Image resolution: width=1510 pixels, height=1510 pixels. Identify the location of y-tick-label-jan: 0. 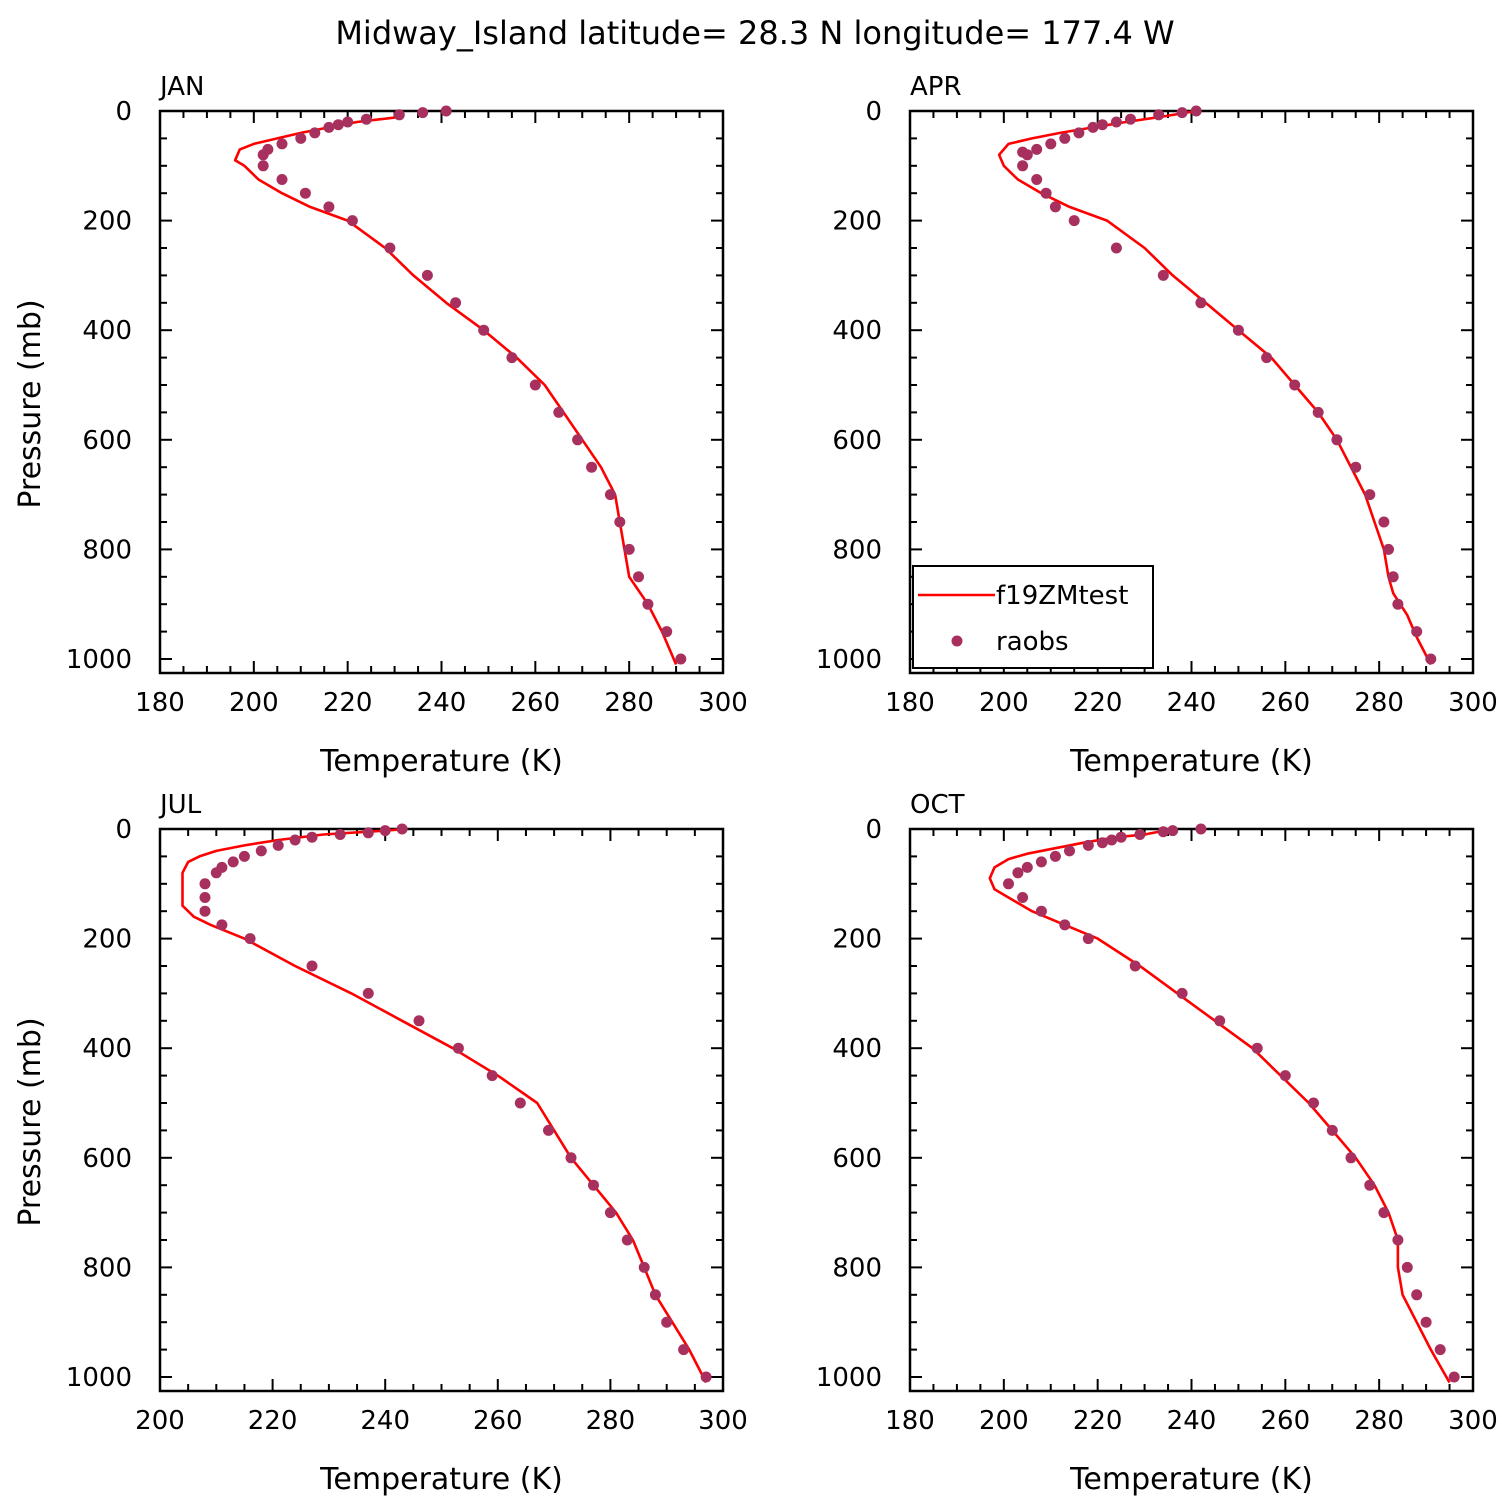
(123, 112).